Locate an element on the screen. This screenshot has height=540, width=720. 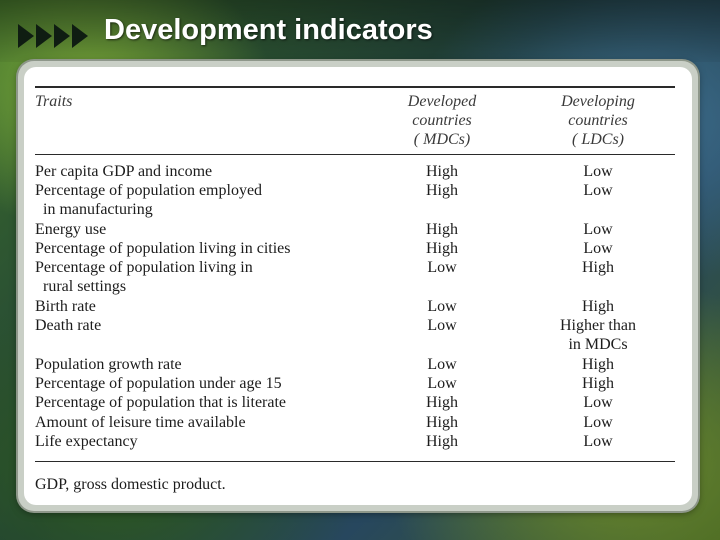
header-developed-line1: Developed is located at coordinates (442, 101).